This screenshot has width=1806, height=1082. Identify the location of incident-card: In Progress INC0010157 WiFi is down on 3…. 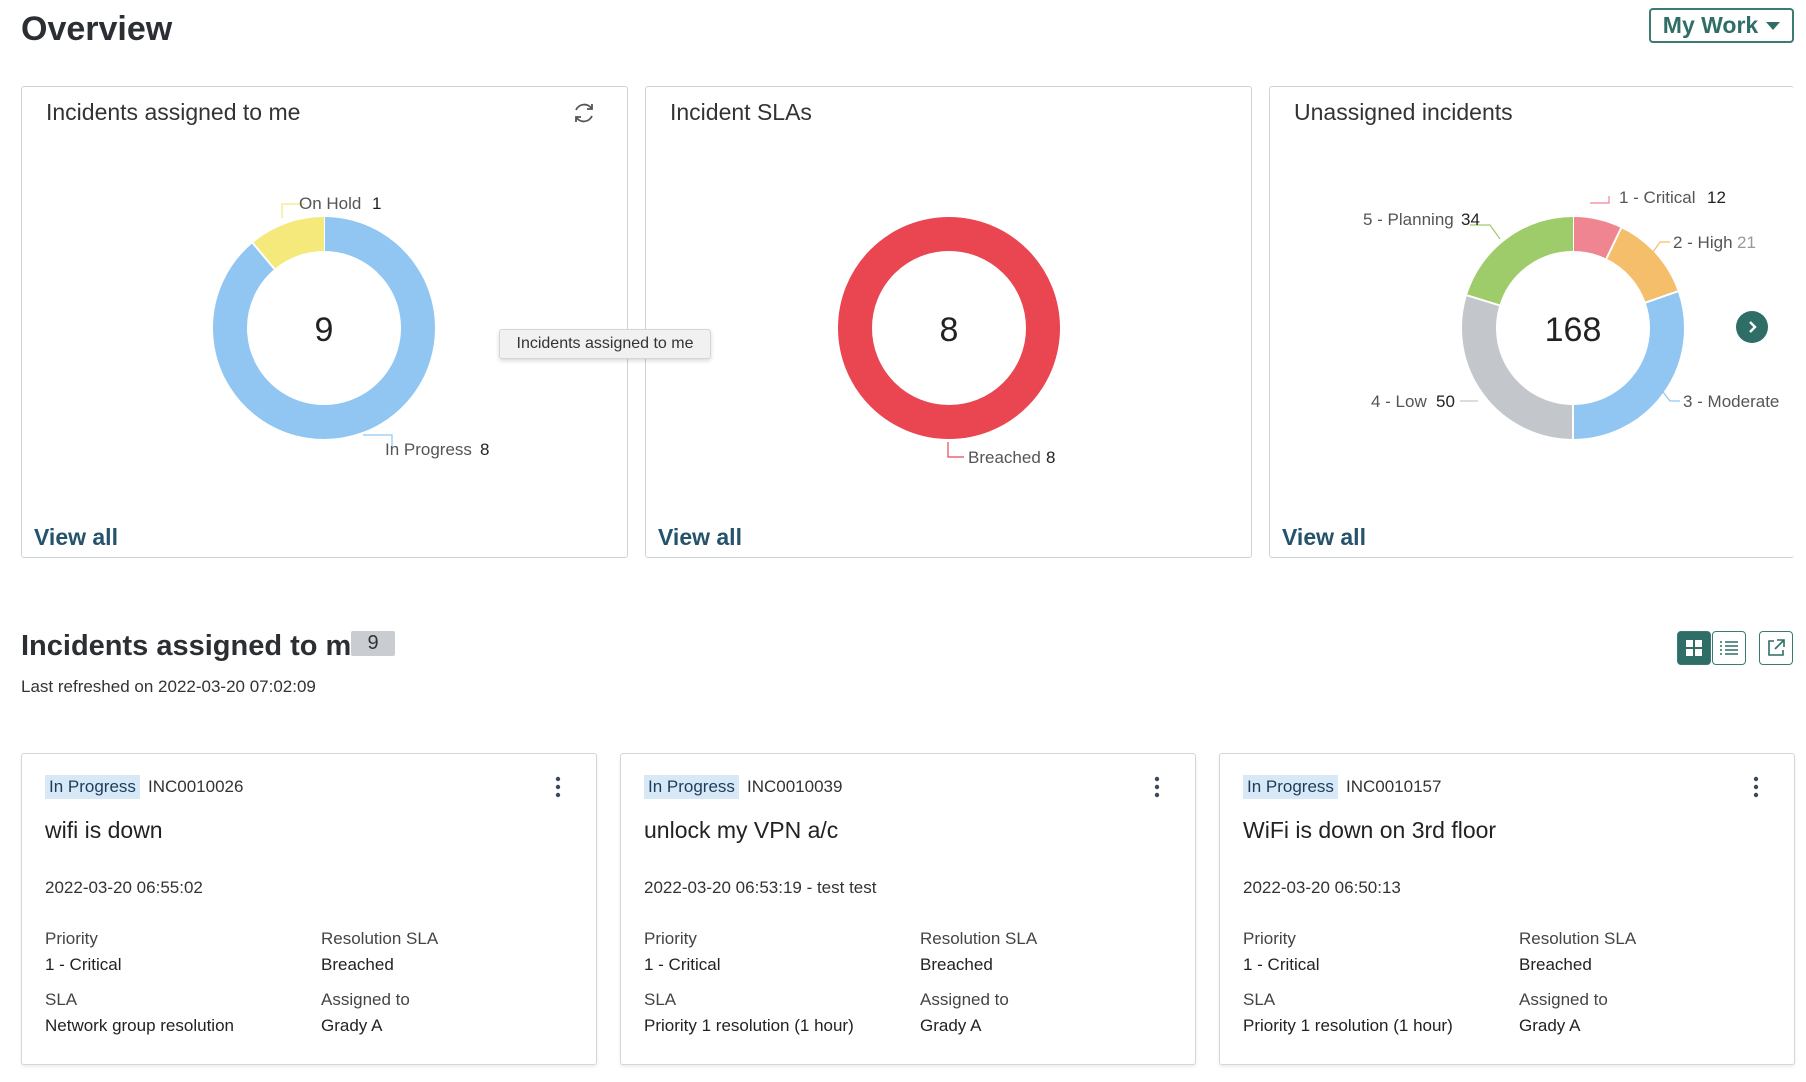
(1507, 909).